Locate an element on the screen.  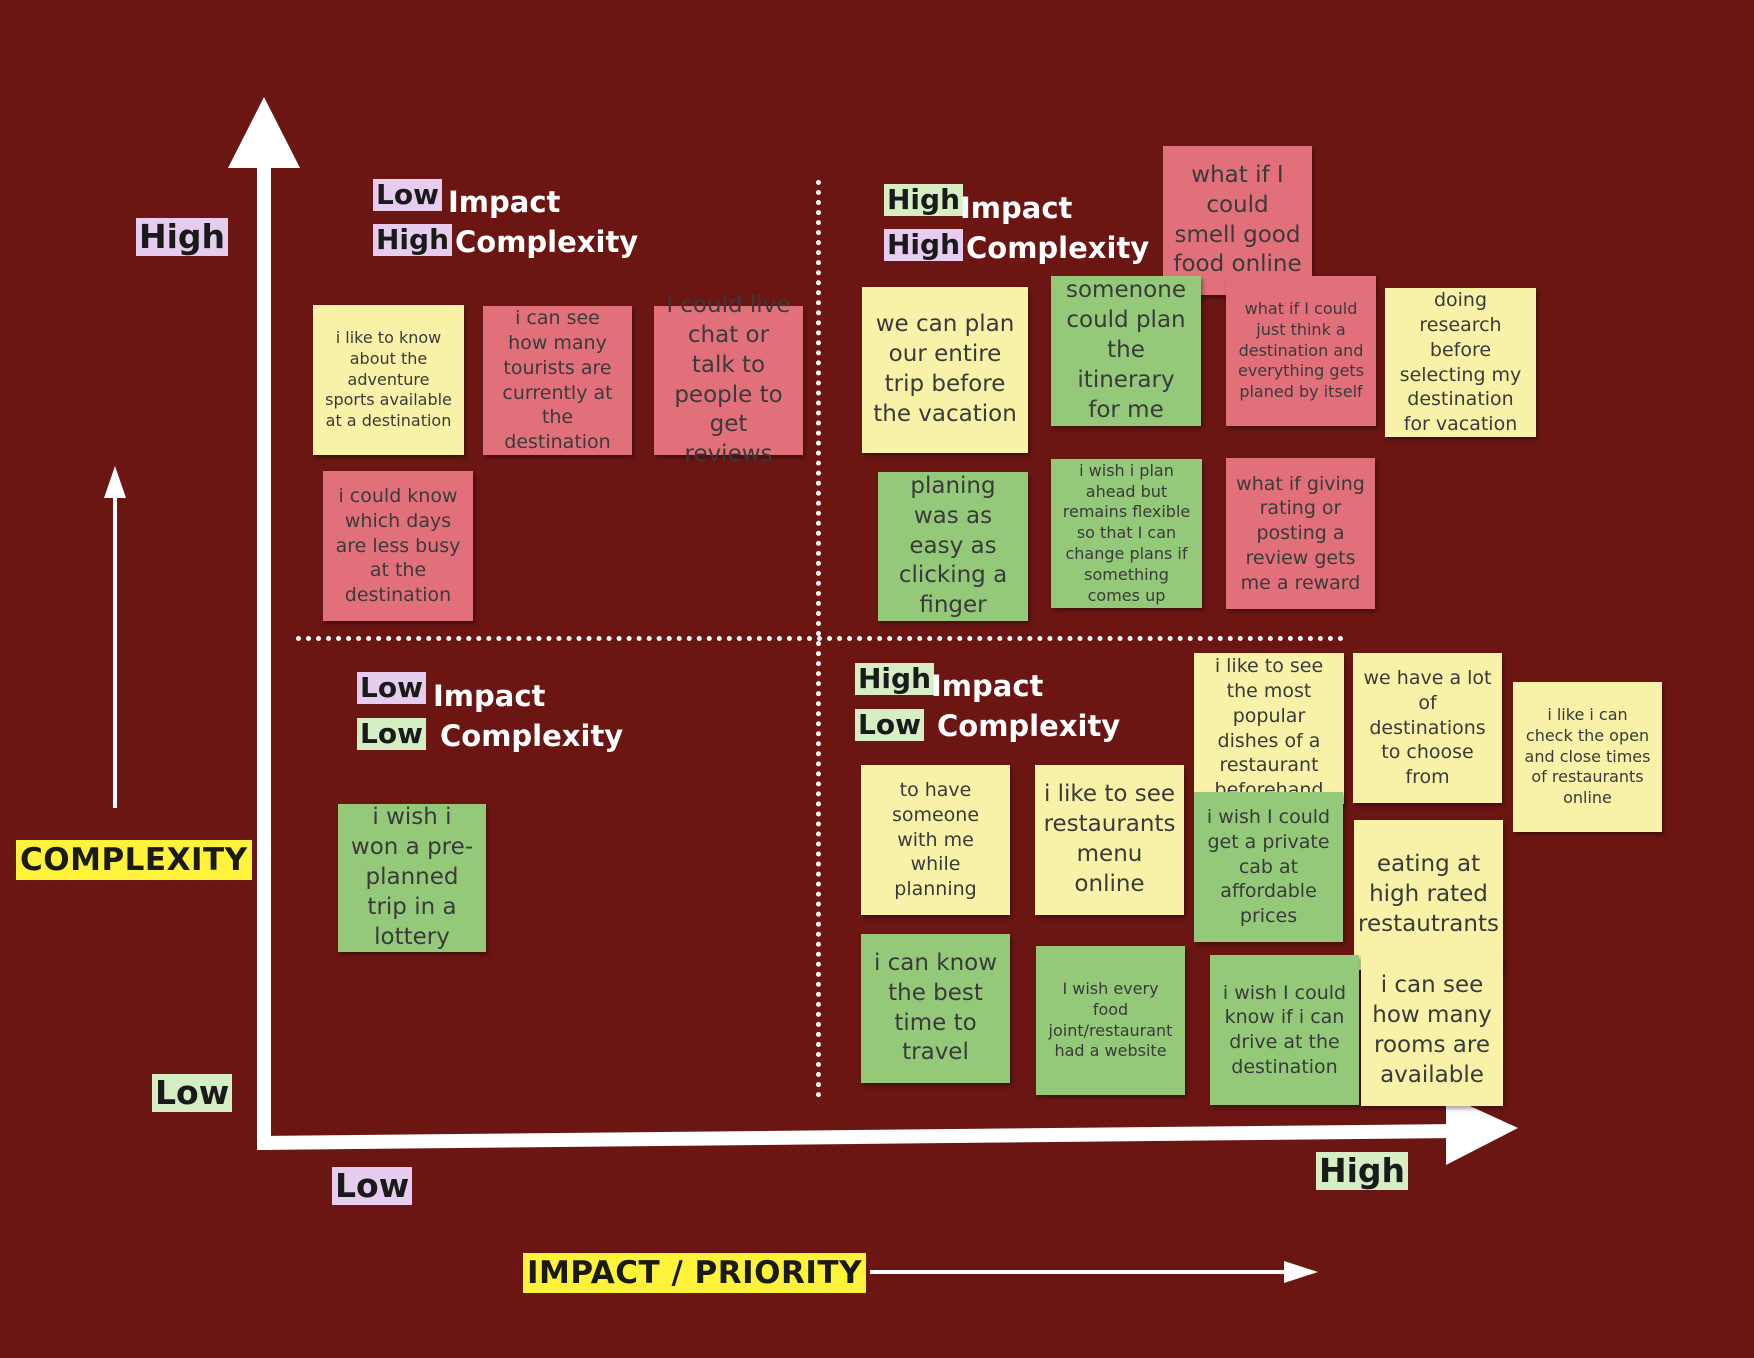
x-low-label: Low is located at coordinates (372, 1186).